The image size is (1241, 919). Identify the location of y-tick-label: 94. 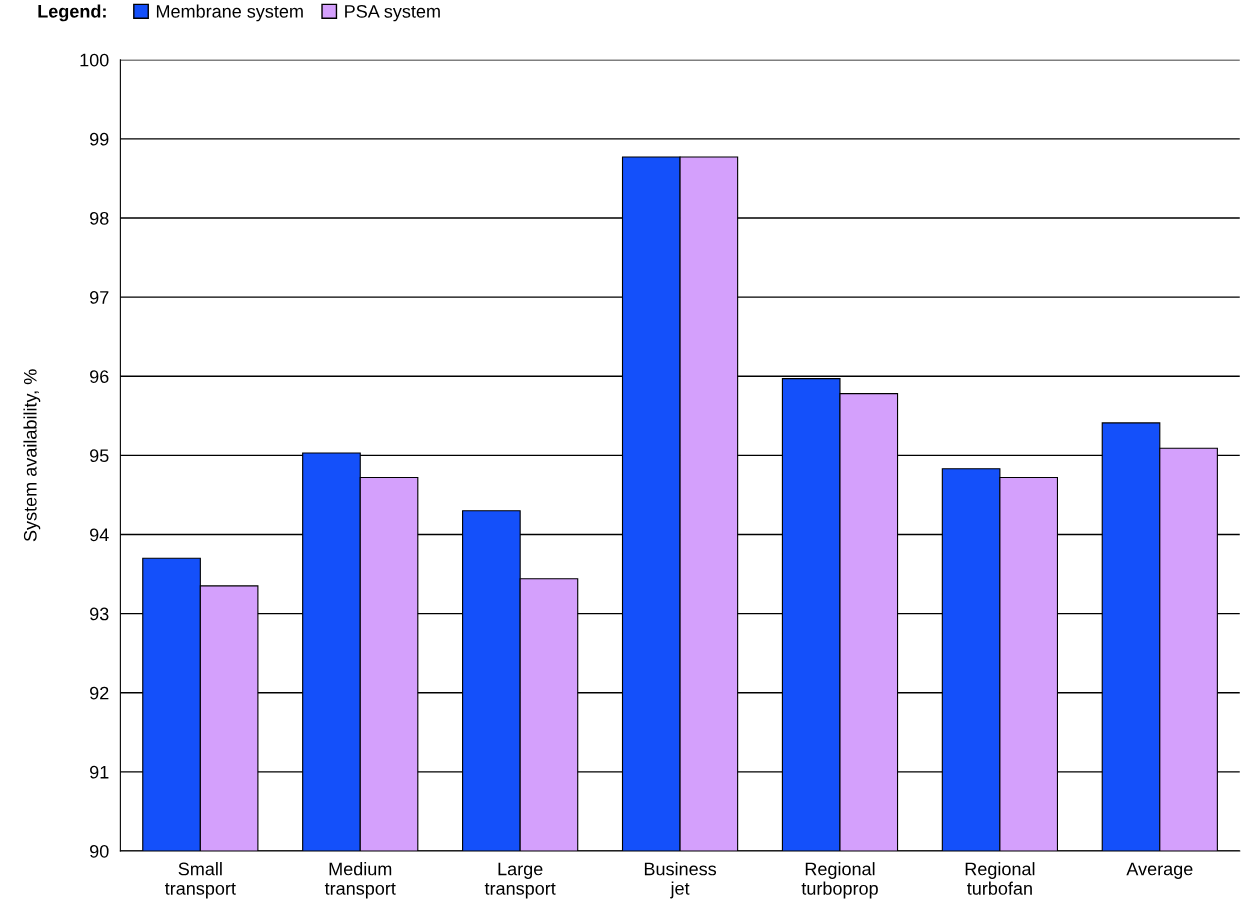
(99, 535).